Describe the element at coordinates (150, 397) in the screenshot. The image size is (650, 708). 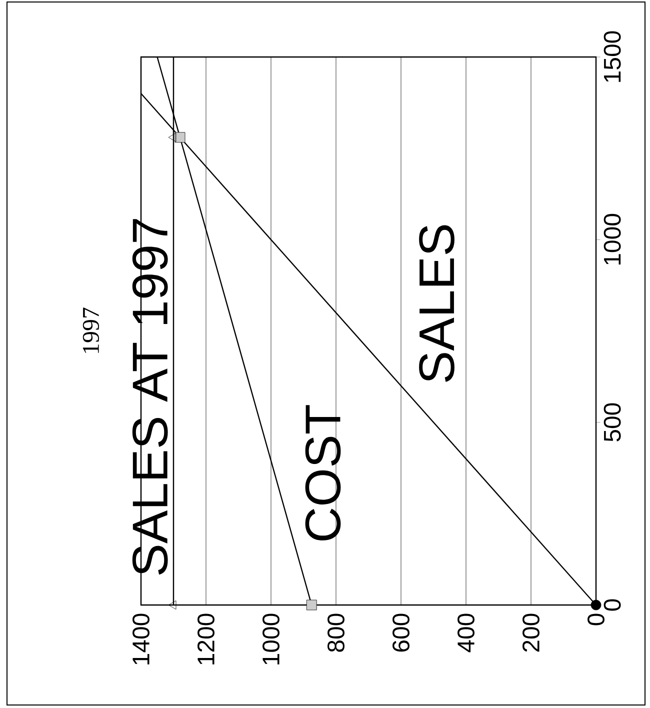
I see `text: SALES AT 1997` at that location.